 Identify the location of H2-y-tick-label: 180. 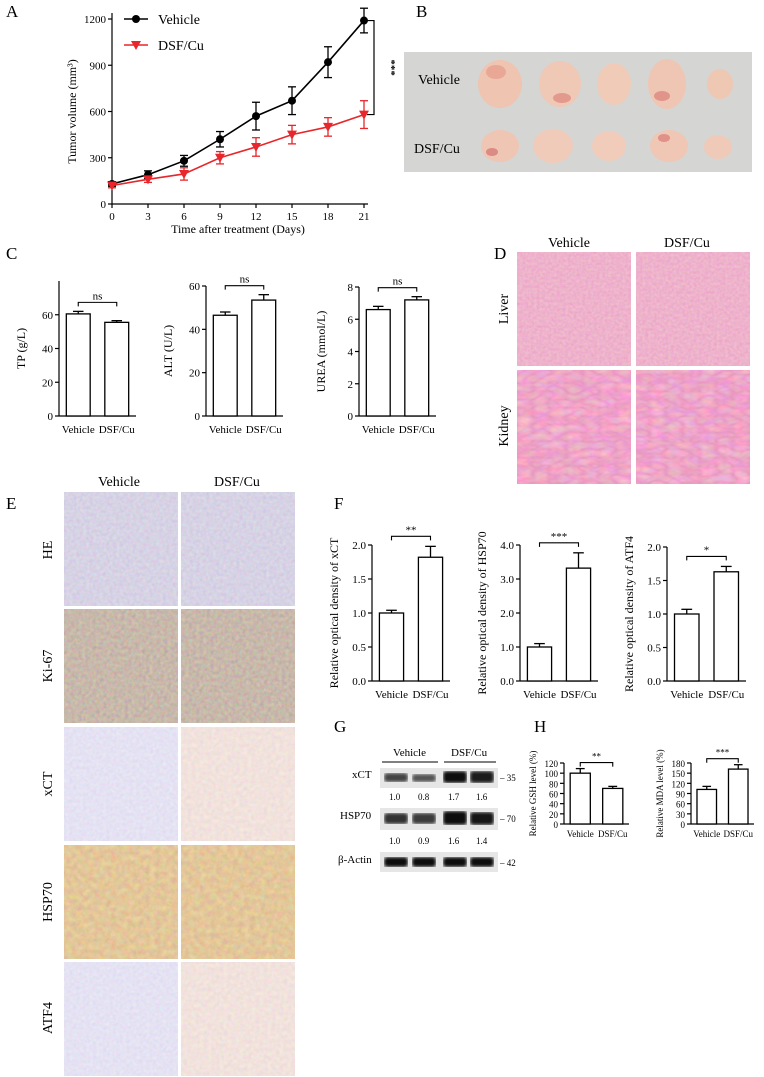
(679, 764).